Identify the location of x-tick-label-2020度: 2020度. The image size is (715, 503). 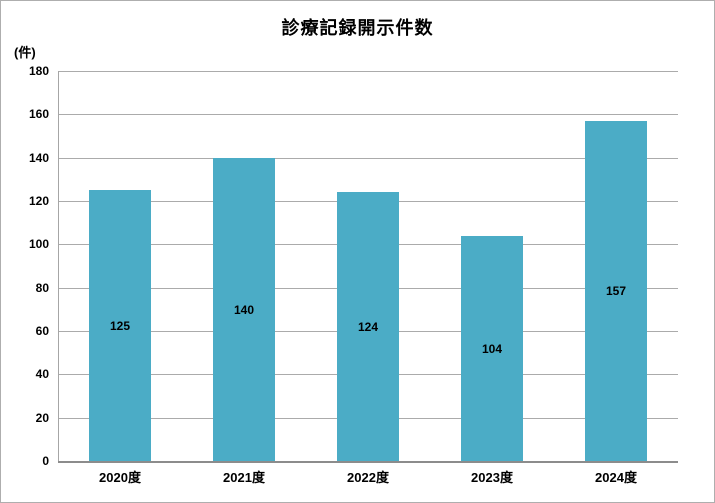
(120, 477).